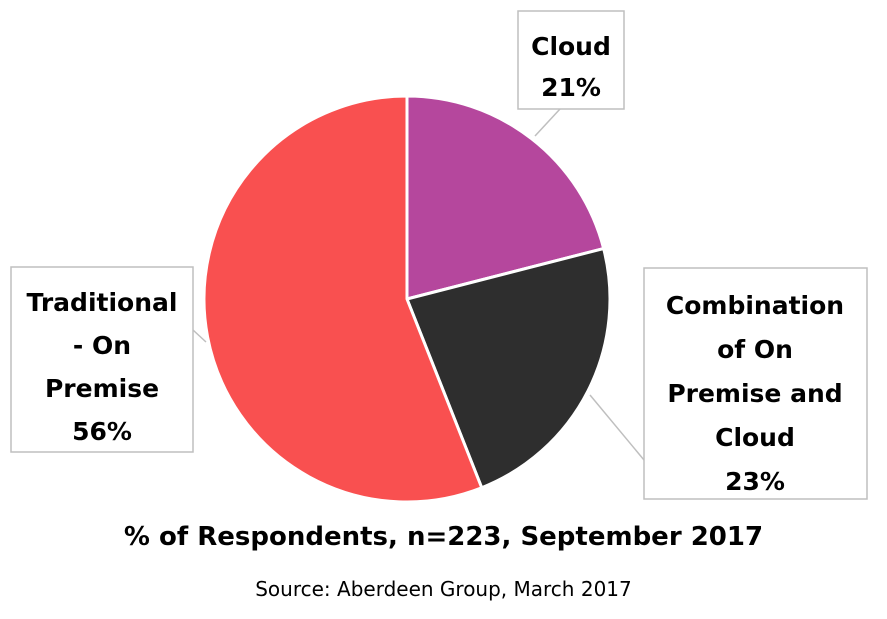  Describe the element at coordinates (755, 305) in the screenshot. I see `callout-label: Combination` at that location.